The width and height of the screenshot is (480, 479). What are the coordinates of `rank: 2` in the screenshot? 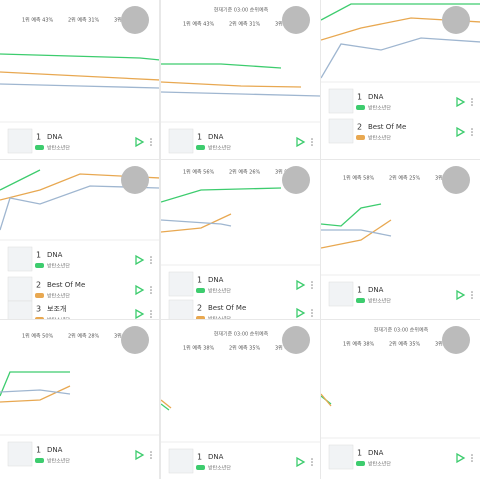 It's located at (359, 127).